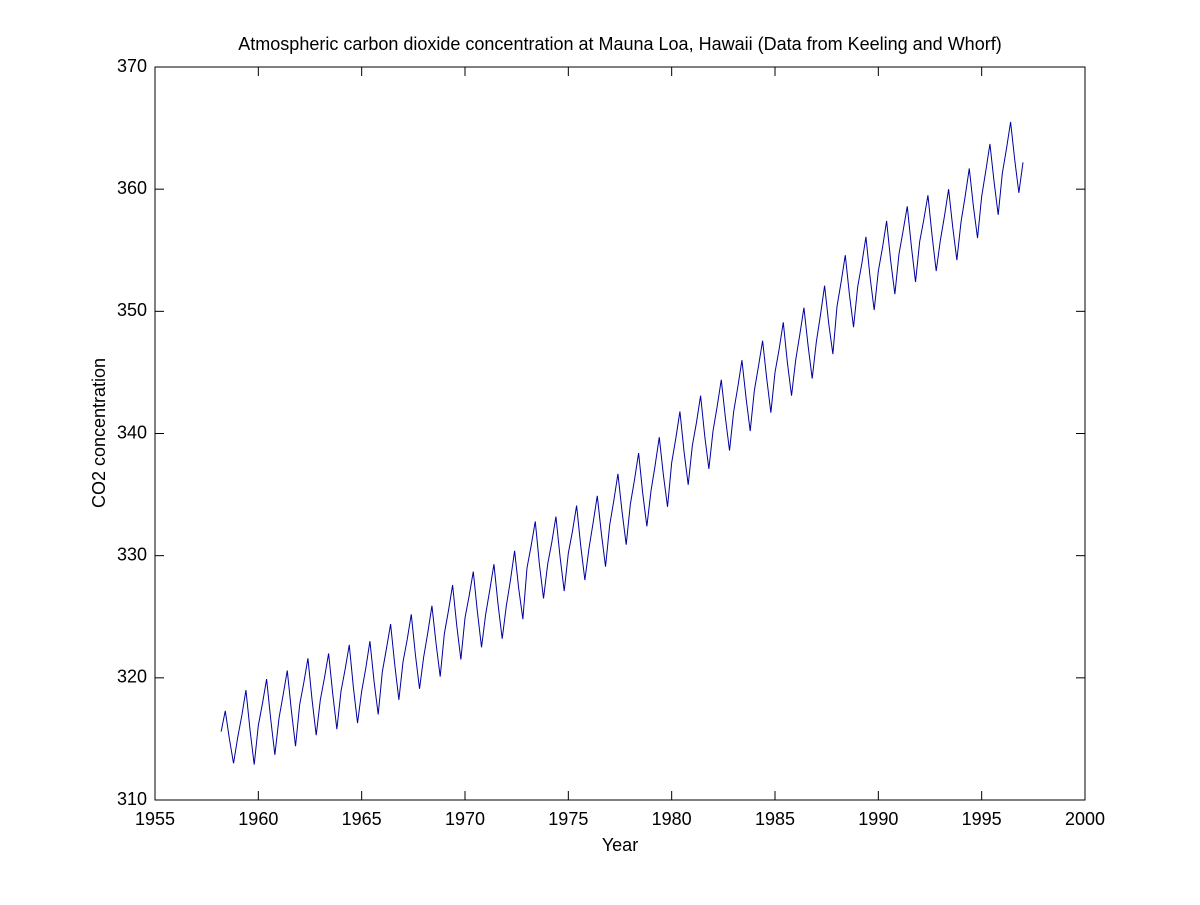  Describe the element at coordinates (878, 819) in the screenshot. I see `x-tick-label: 1990` at that location.